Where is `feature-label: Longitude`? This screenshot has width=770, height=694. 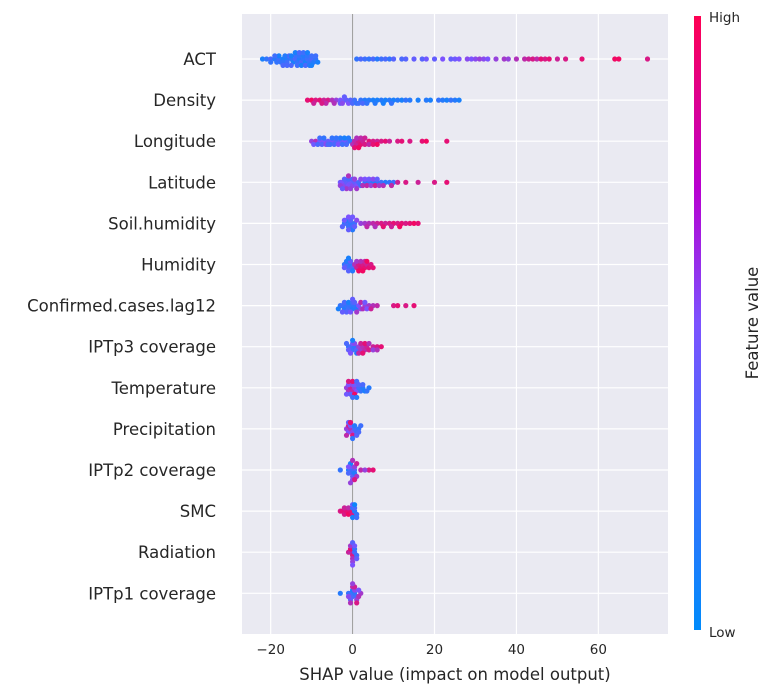 feature-label: Longitude is located at coordinates (175, 141).